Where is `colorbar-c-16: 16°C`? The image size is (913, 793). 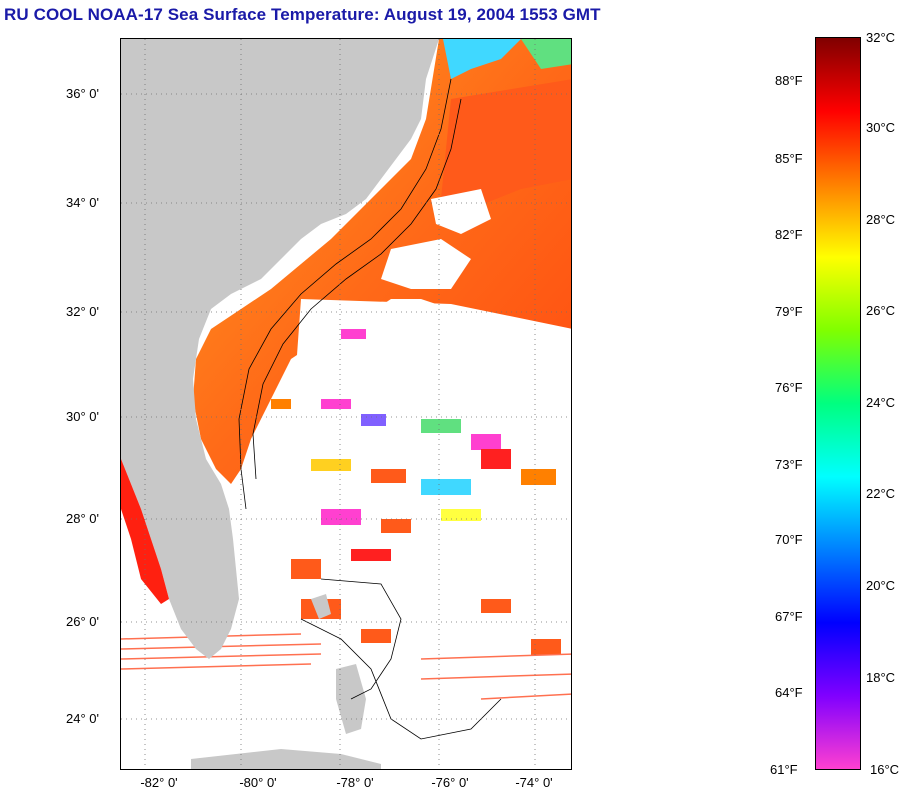 colorbar-c-16: 16°C is located at coordinates (885, 769).